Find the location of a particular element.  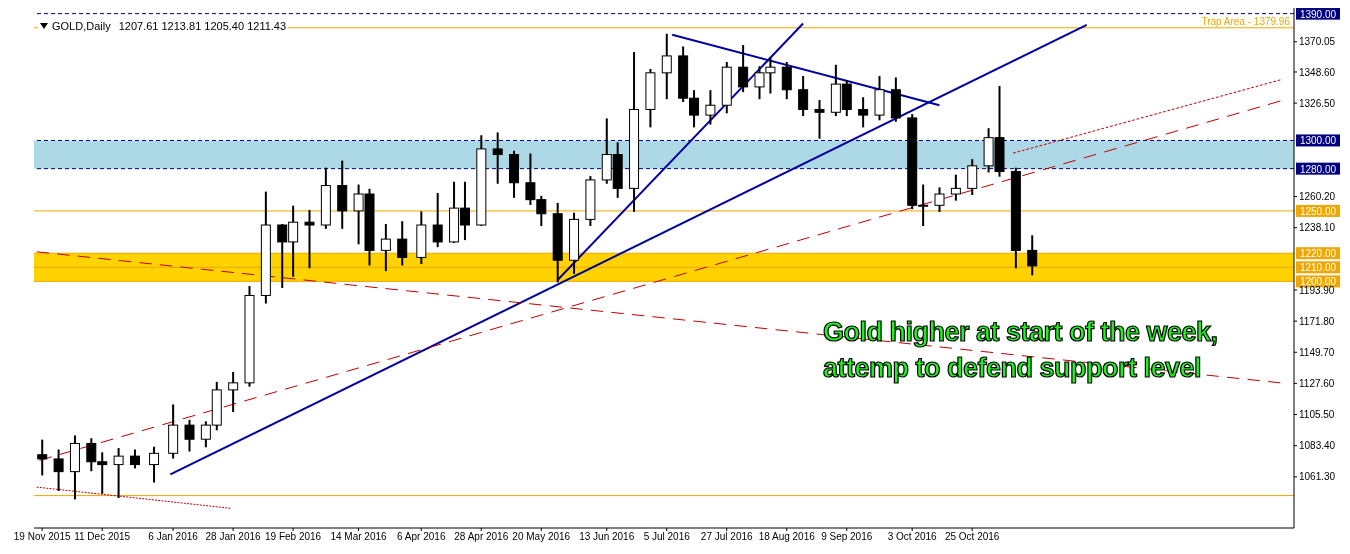

ref-line-label: 1280.00 is located at coordinates (1318, 169).